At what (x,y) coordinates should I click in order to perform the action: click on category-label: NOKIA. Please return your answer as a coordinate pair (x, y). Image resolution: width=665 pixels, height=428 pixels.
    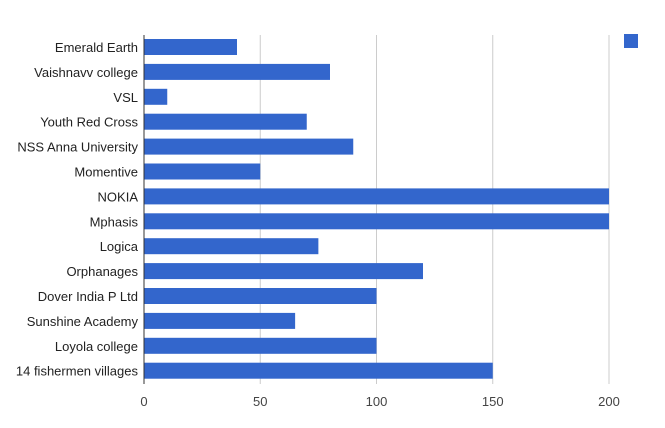
    Looking at the image, I should click on (118, 196).